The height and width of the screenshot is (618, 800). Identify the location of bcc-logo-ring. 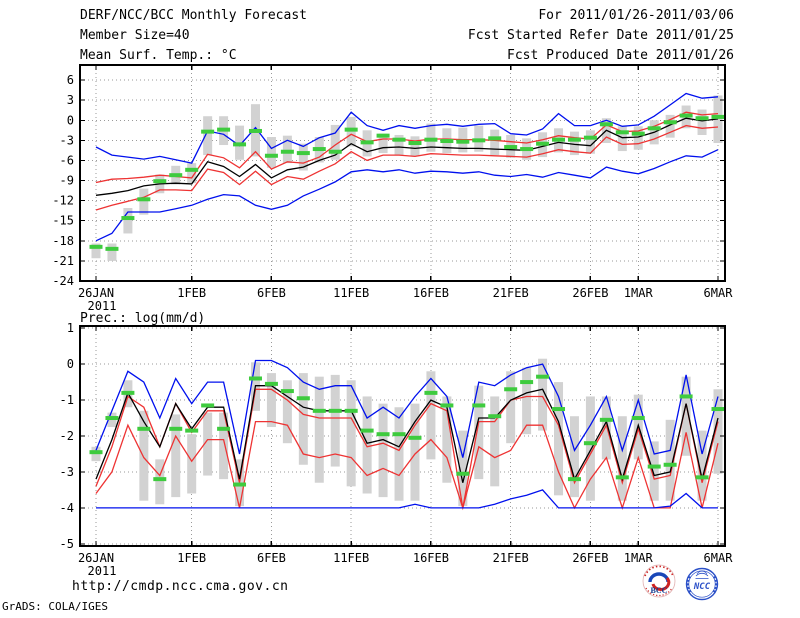
(659, 581).